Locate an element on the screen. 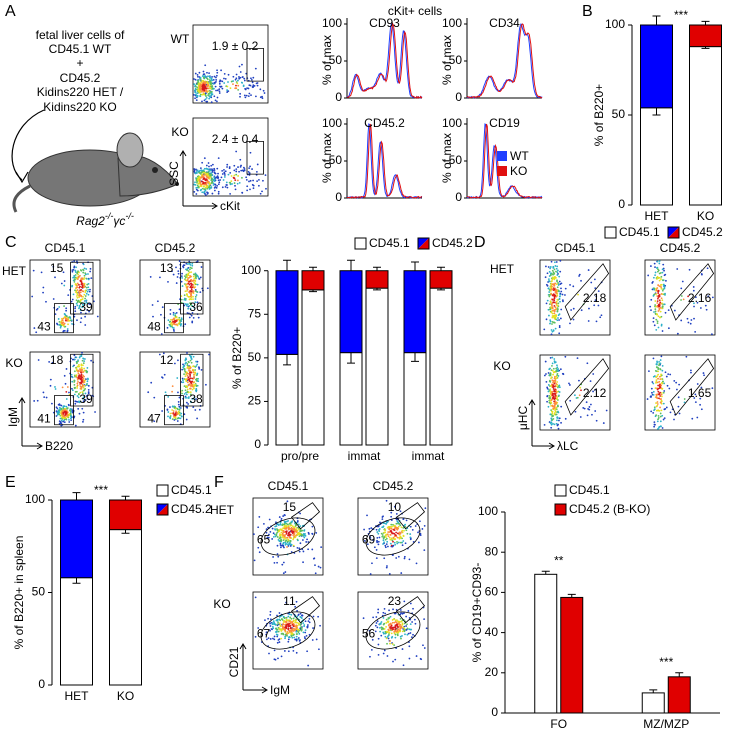 The width and height of the screenshot is (741, 733). column-label: CD45.2 is located at coordinates (680, 248).